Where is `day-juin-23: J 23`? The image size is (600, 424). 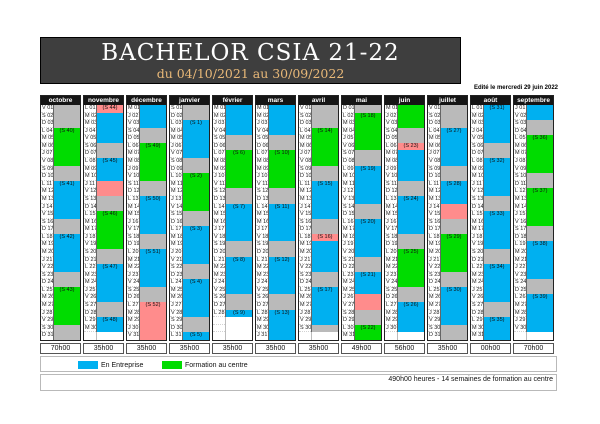 day-juin-23: J 23 is located at coordinates (404, 275).